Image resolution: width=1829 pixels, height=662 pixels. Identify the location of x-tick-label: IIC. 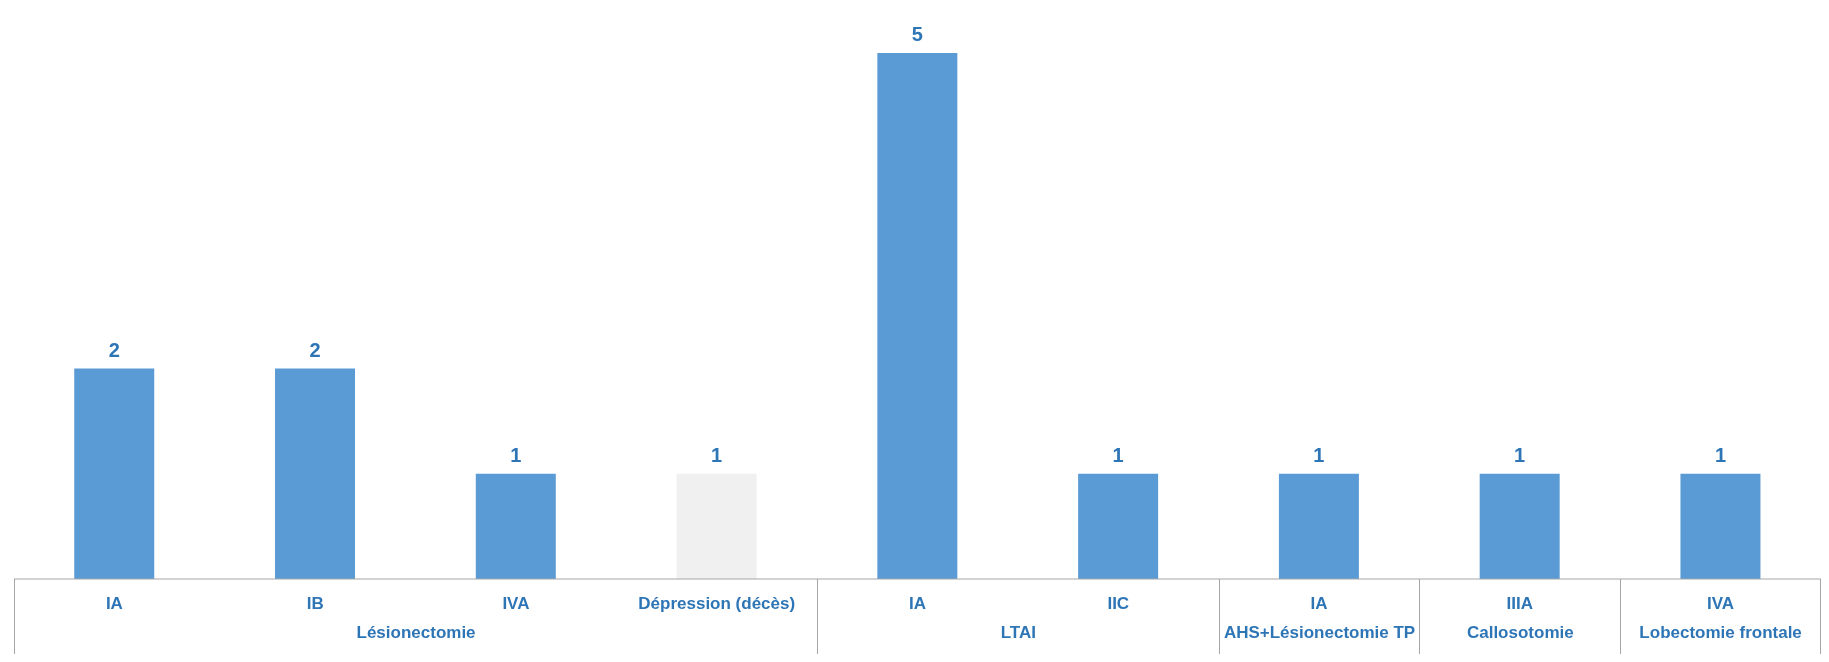
(1118, 604).